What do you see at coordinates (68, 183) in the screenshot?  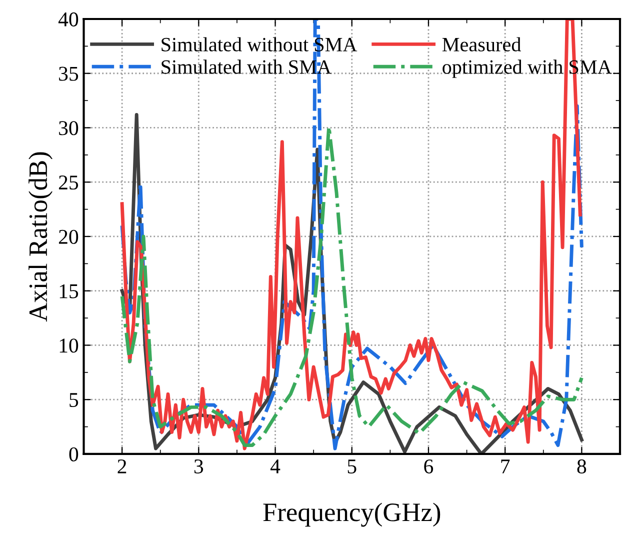 I see `y-tick-label: 25` at bounding box center [68, 183].